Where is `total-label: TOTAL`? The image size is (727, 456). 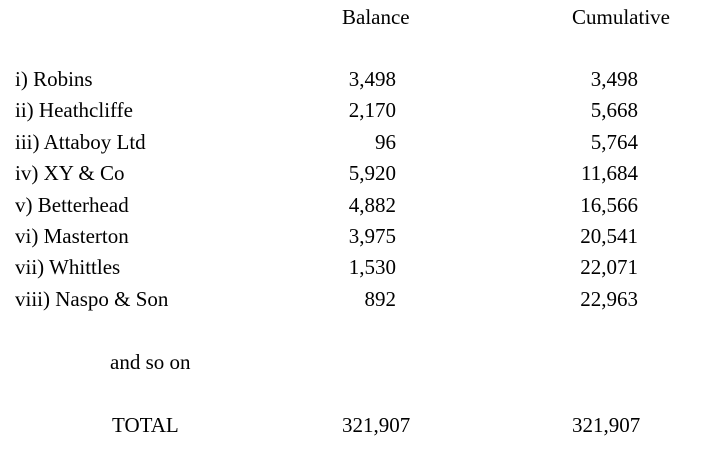 total-label: TOTAL is located at coordinates (145, 425).